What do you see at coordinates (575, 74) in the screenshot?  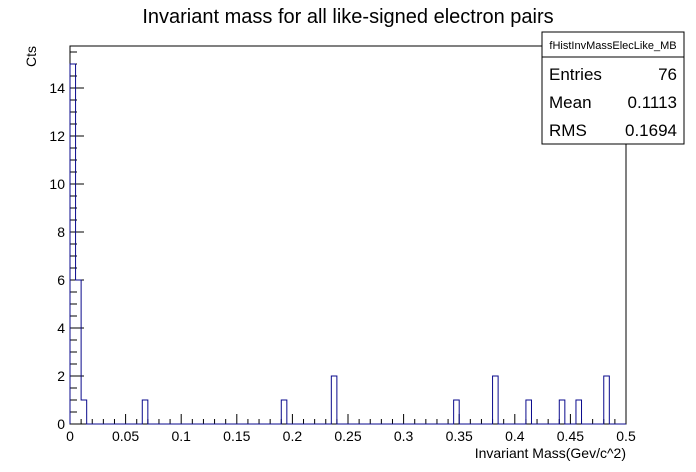 I see `stats-entries-label: Entries` at bounding box center [575, 74].